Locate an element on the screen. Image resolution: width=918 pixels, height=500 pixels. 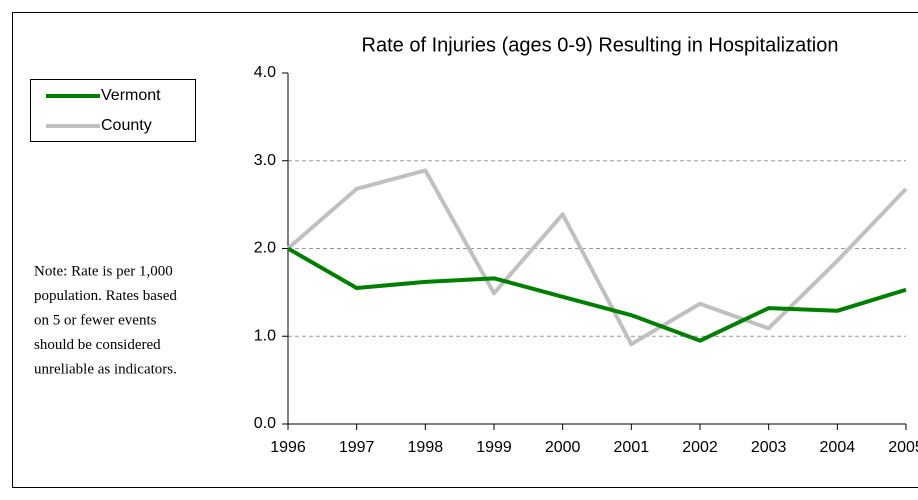
note: Note: Rate is per 1,000 is located at coordinates (103, 271).